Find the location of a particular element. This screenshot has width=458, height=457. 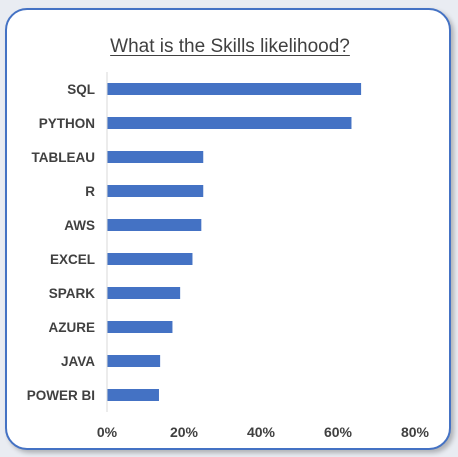

bar-r is located at coordinates (155, 191).